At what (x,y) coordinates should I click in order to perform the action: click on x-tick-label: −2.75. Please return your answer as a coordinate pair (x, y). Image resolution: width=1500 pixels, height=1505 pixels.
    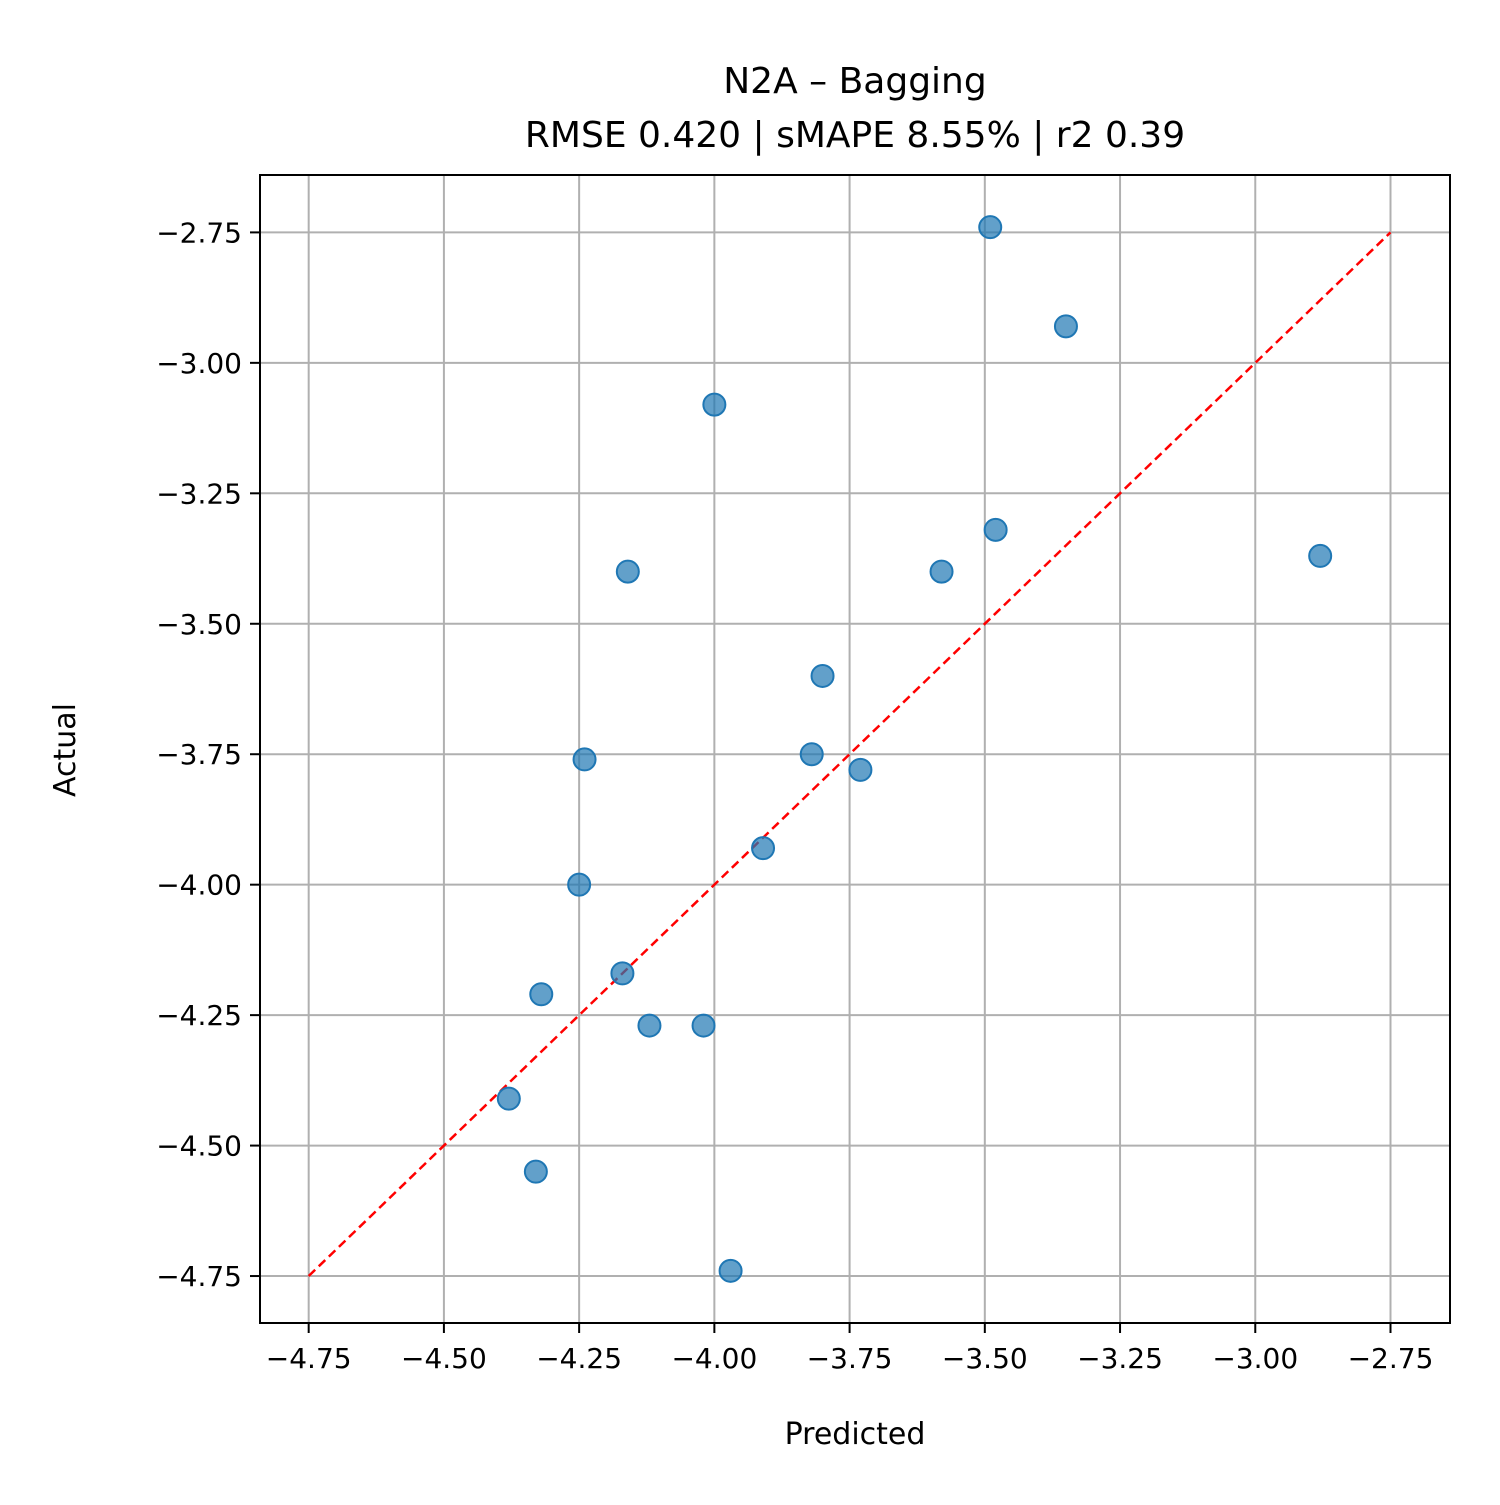
    Looking at the image, I should click on (1391, 1358).